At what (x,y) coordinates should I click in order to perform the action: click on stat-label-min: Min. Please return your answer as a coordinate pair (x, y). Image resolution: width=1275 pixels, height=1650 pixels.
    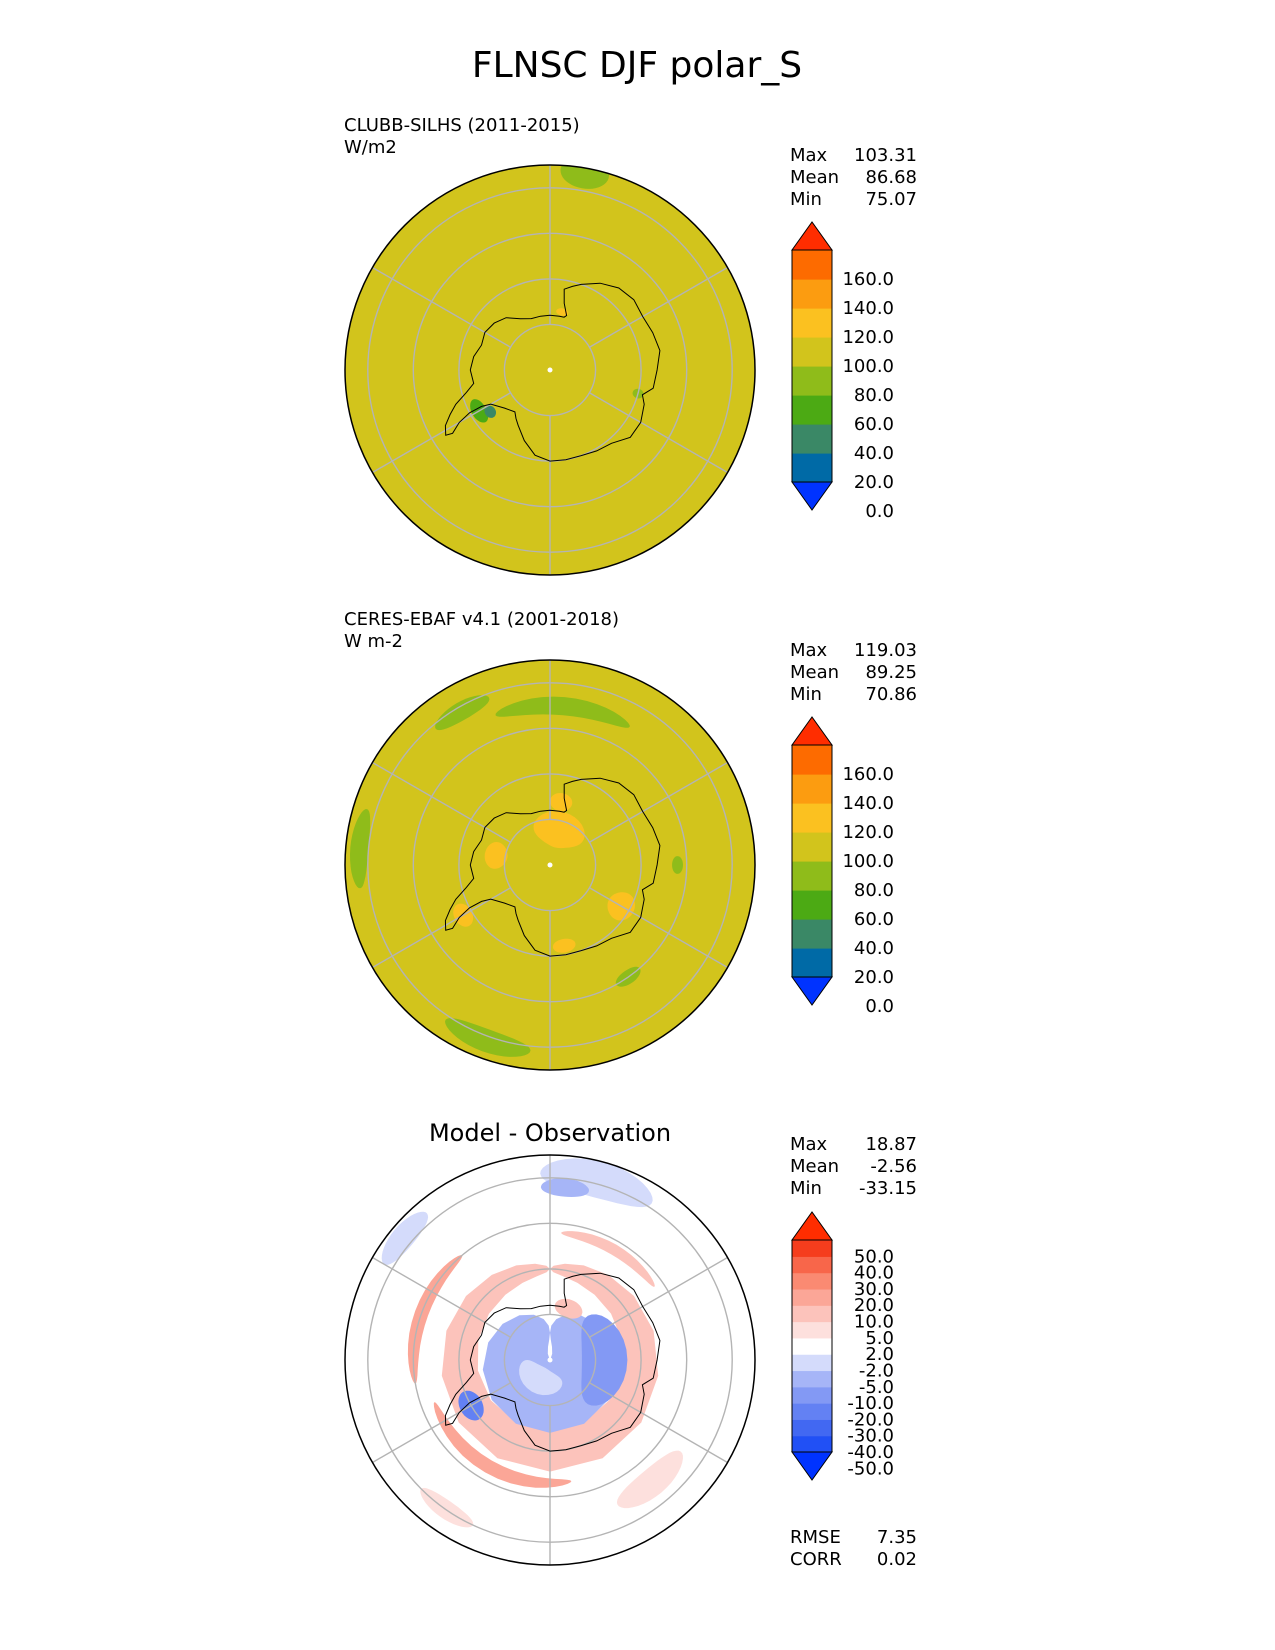
    Looking at the image, I should click on (806, 199).